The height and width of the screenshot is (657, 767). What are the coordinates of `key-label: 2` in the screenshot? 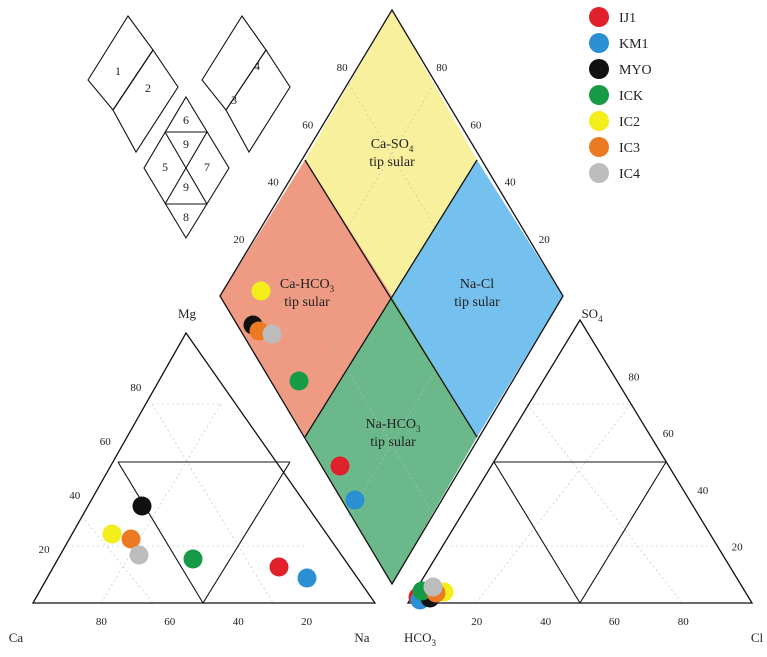 It's located at (148, 88).